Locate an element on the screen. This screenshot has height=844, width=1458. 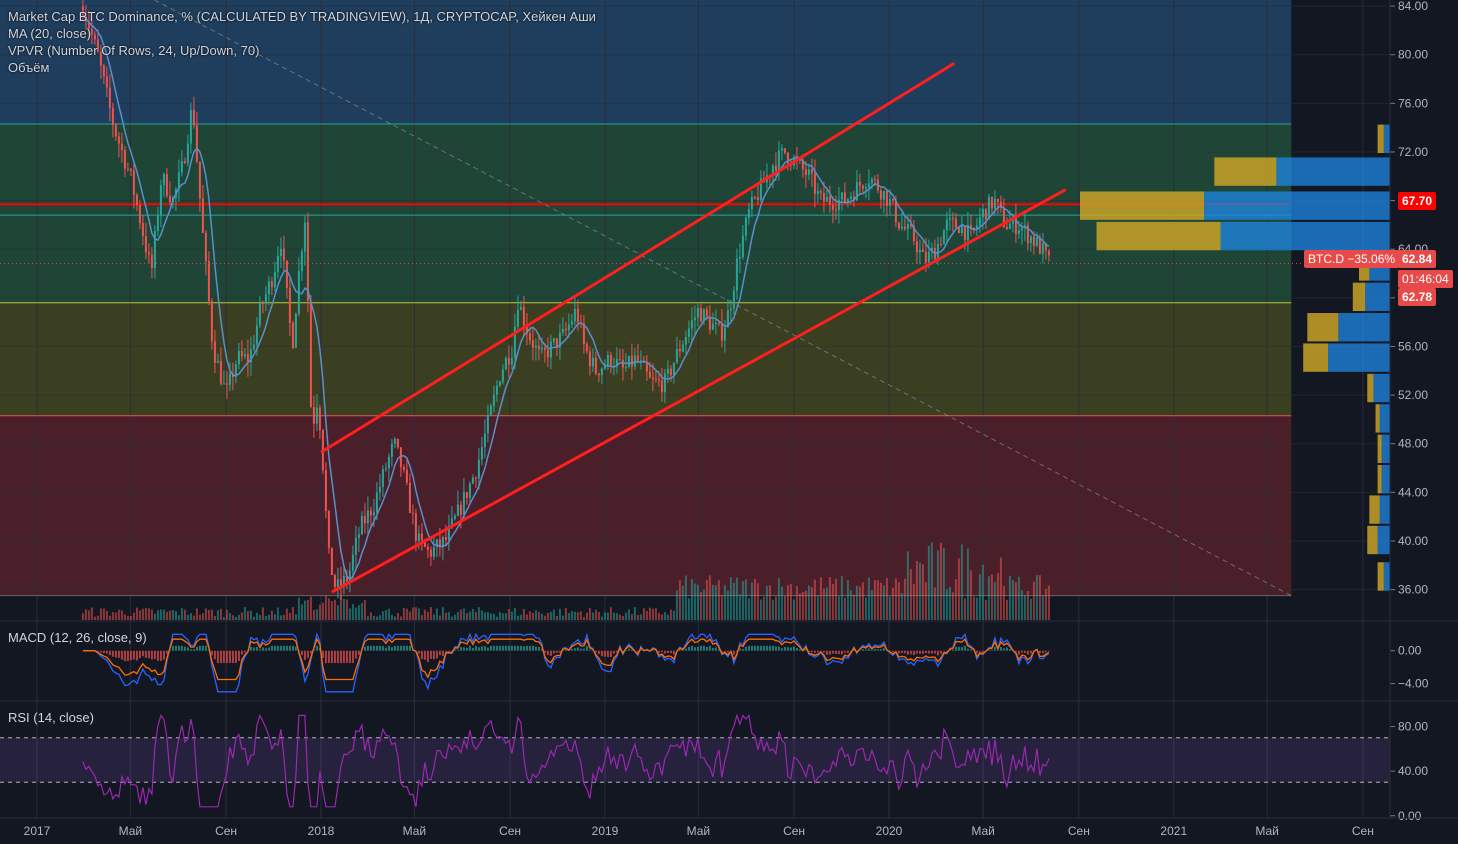
x-tick-label: Май is located at coordinates (131, 831).